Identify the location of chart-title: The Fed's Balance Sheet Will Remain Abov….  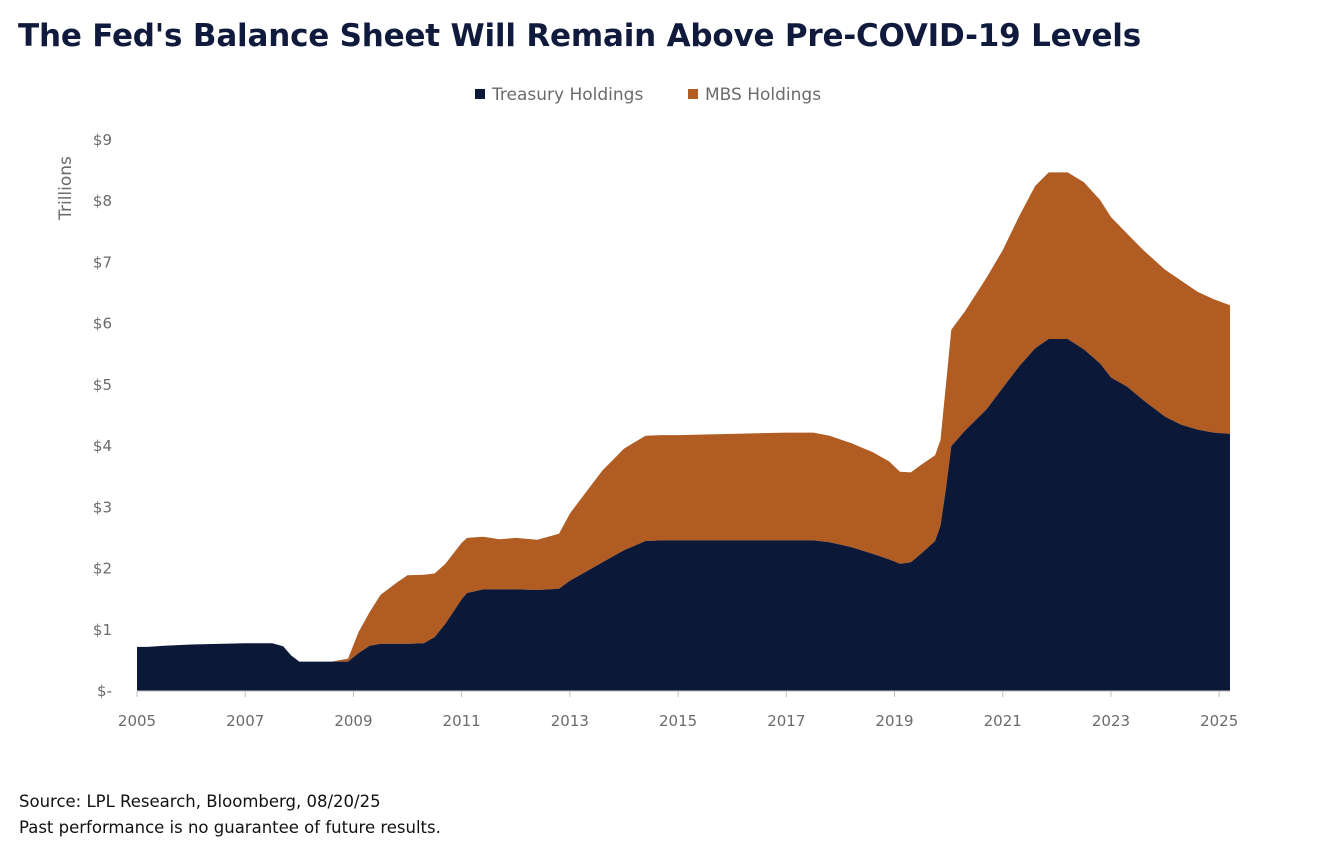
(579, 36).